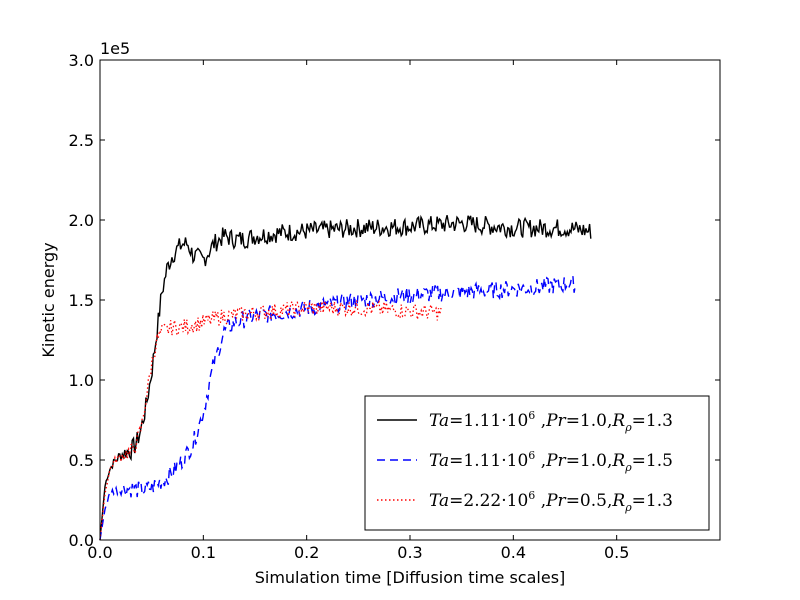  I want to click on y-scale-note: 1e5, so click(115, 48).